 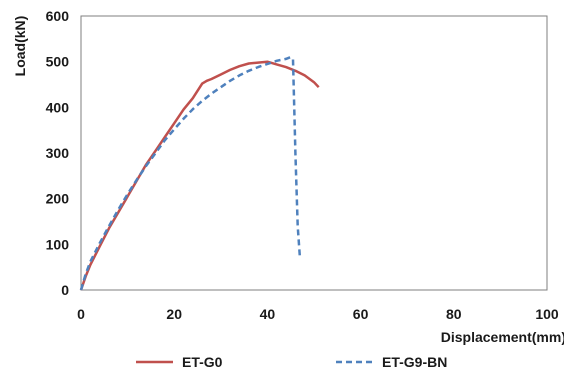 I want to click on x-tick-label: 20, so click(x=174, y=314).